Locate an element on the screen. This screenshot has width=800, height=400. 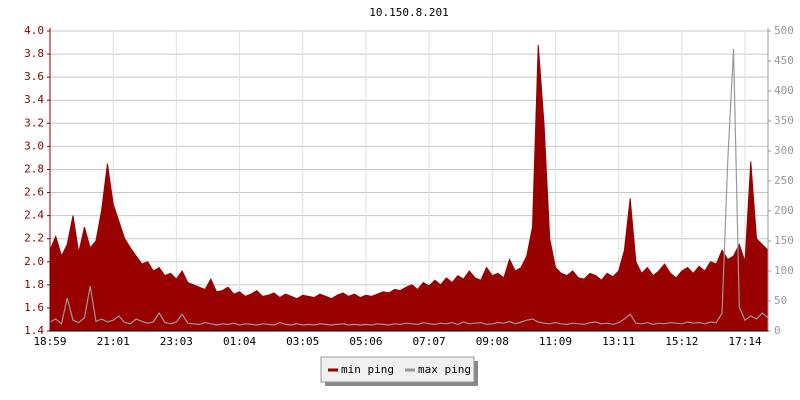
y2-tick-label: 400 is located at coordinates (784, 90).